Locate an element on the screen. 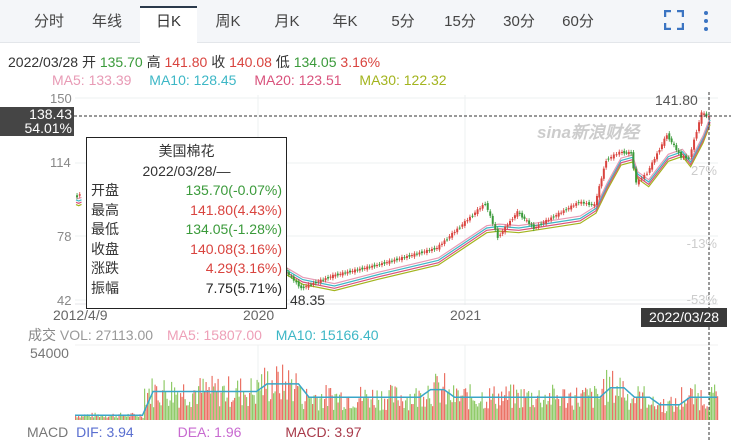 This screenshot has width=731, height=441. volume-value: VOL: 27113.00 is located at coordinates (106, 335).